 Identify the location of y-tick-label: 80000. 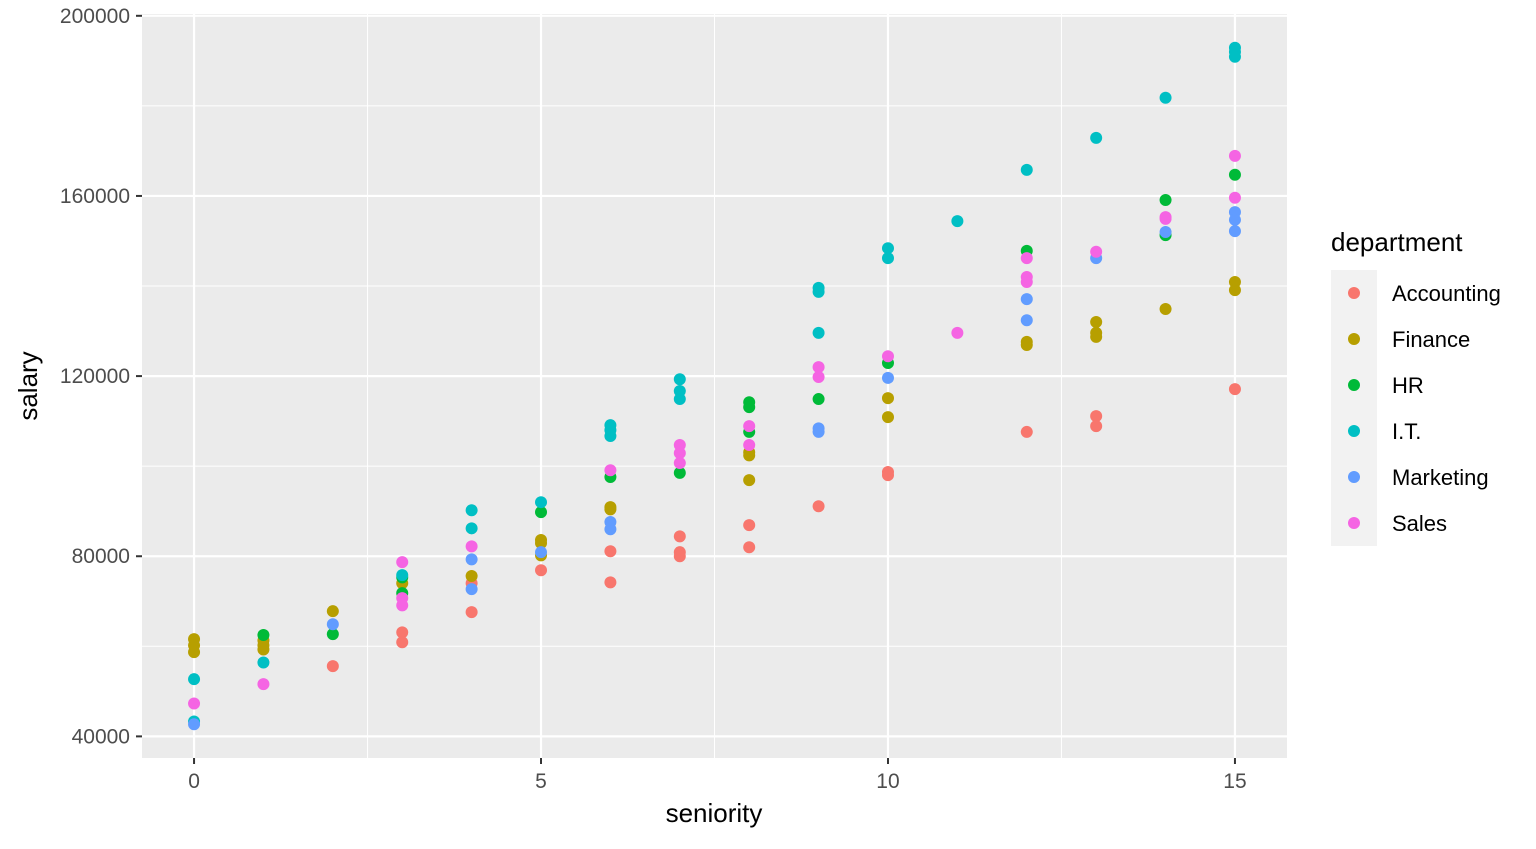
(101, 556).